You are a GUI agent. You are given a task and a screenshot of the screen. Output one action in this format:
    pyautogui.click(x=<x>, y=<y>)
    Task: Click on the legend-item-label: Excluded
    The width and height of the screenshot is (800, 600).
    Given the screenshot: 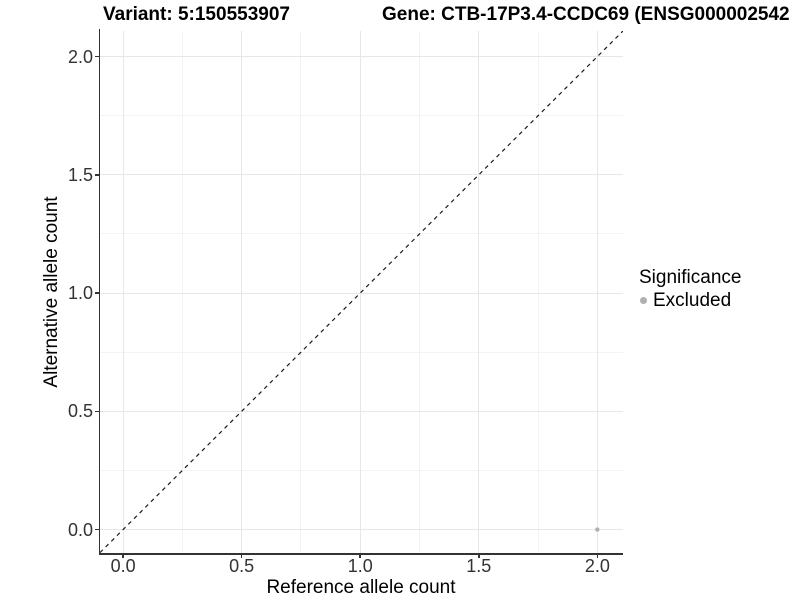 What is the action you would take?
    pyautogui.click(x=692, y=300)
    